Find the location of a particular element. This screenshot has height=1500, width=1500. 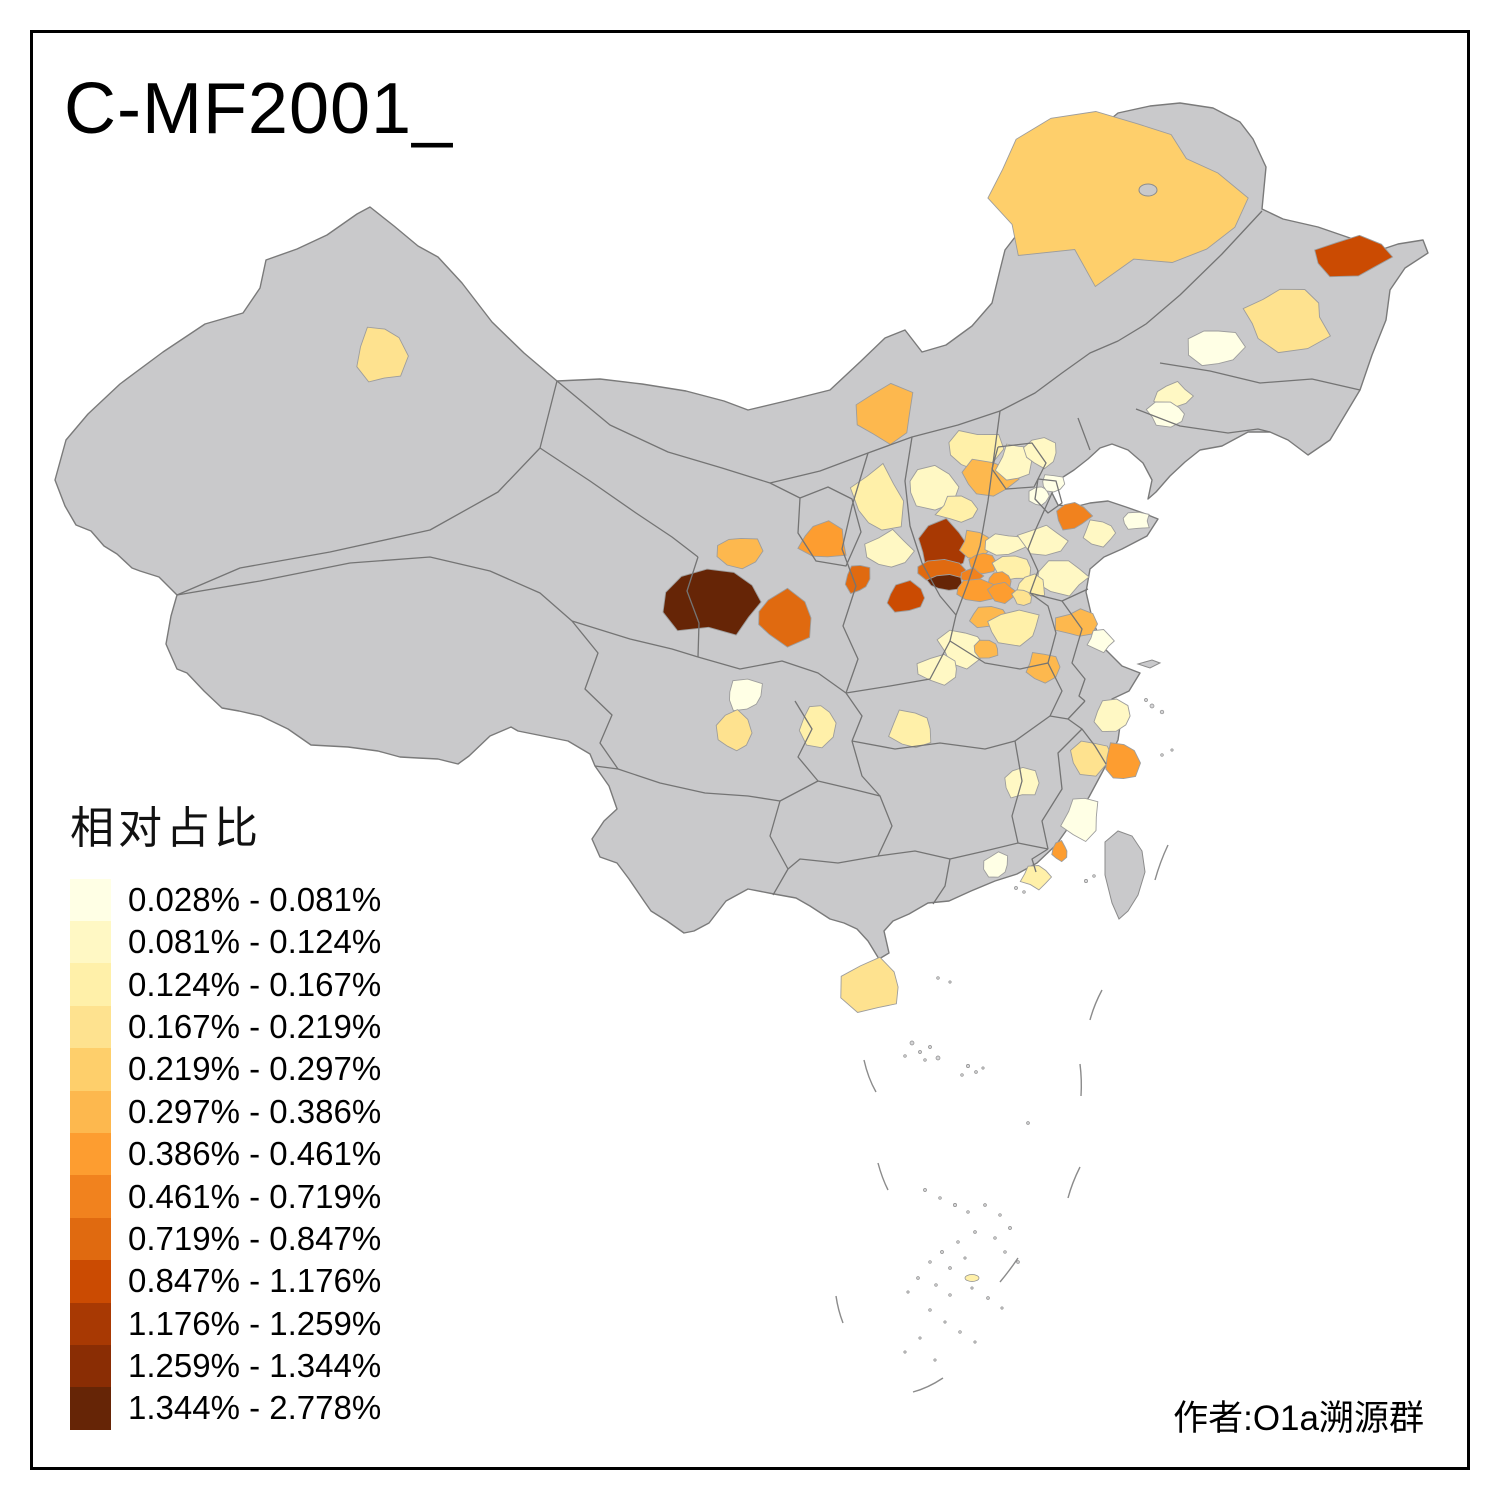

prefecture-tangshan is located at coordinates (1054, 483).